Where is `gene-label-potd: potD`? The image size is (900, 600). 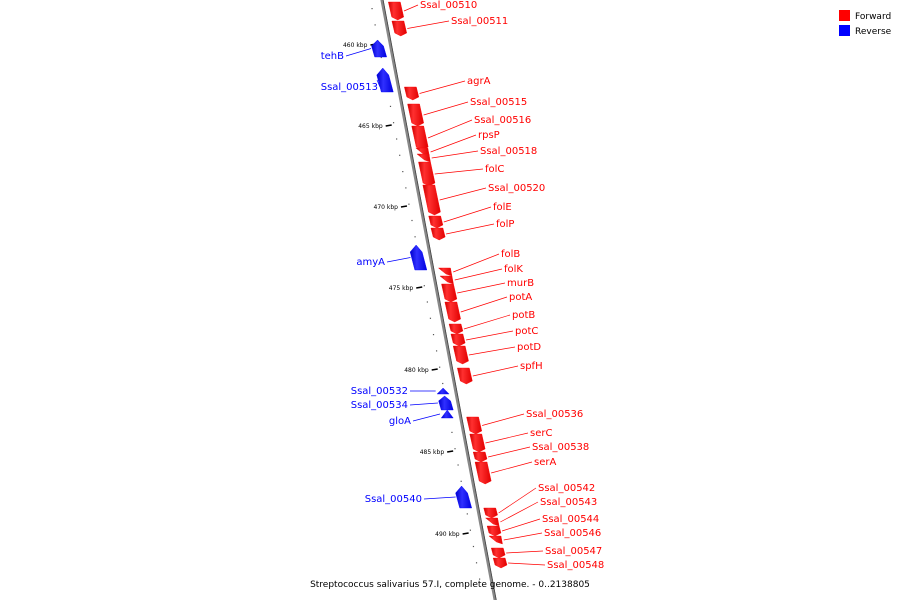 gene-label-potd: potD is located at coordinates (529, 347).